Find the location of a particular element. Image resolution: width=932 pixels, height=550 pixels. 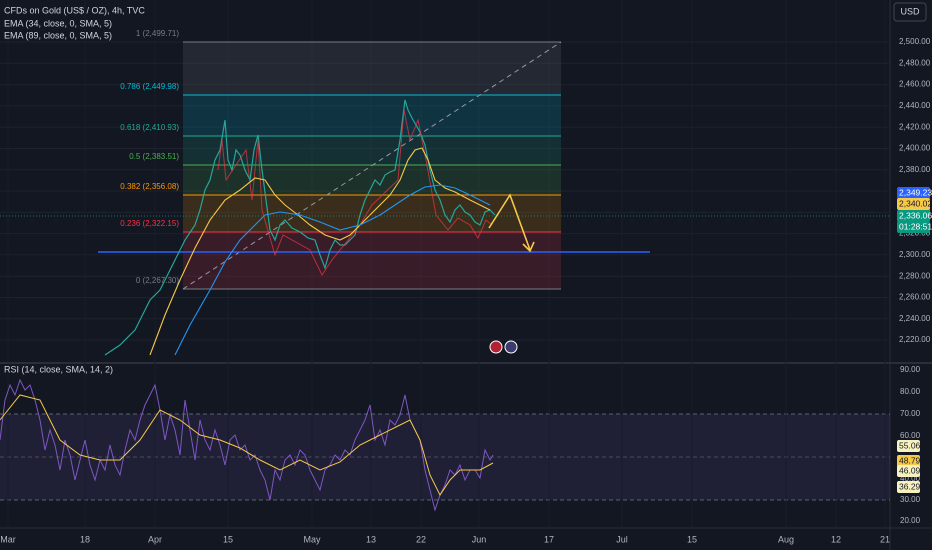

indicator-label: EMA (34, close, 0, SMA, 5) is located at coordinates (58, 23).